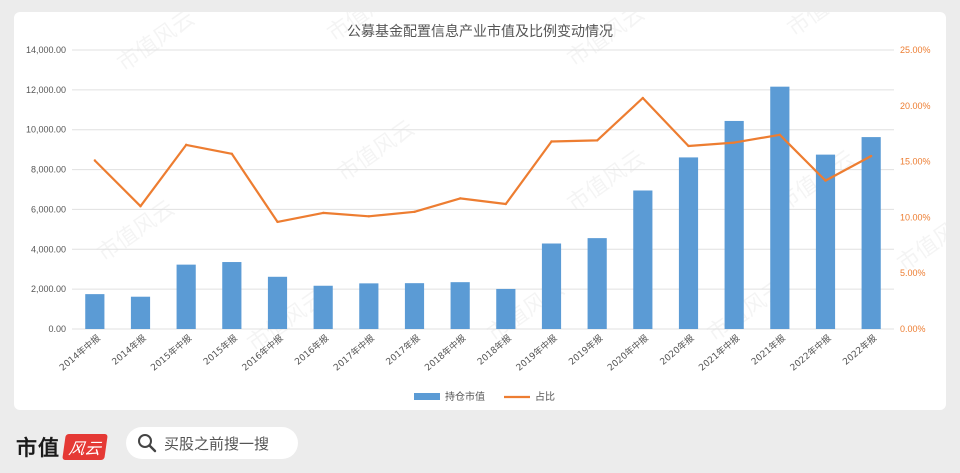 The width and height of the screenshot is (960, 473). Describe the element at coordinates (48, 170) in the screenshot. I see `y-left-tick-label: 8,000.00` at that location.